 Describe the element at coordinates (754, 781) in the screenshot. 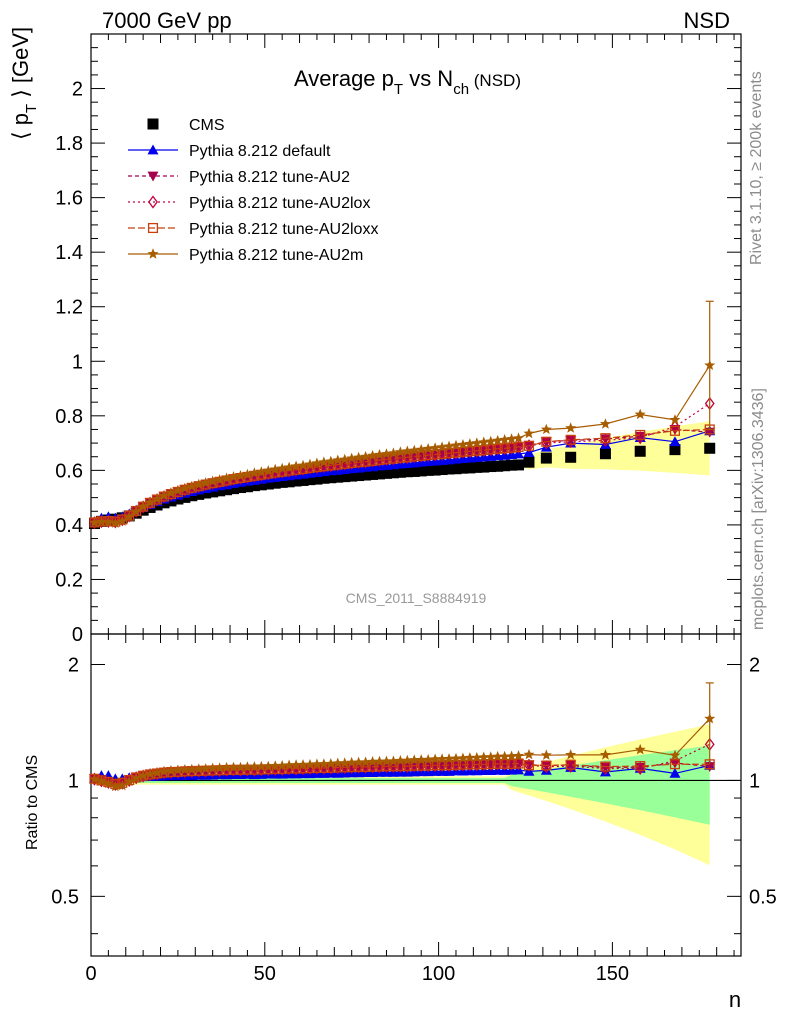

I see `ratio-y-tick-label-right: 1` at that location.